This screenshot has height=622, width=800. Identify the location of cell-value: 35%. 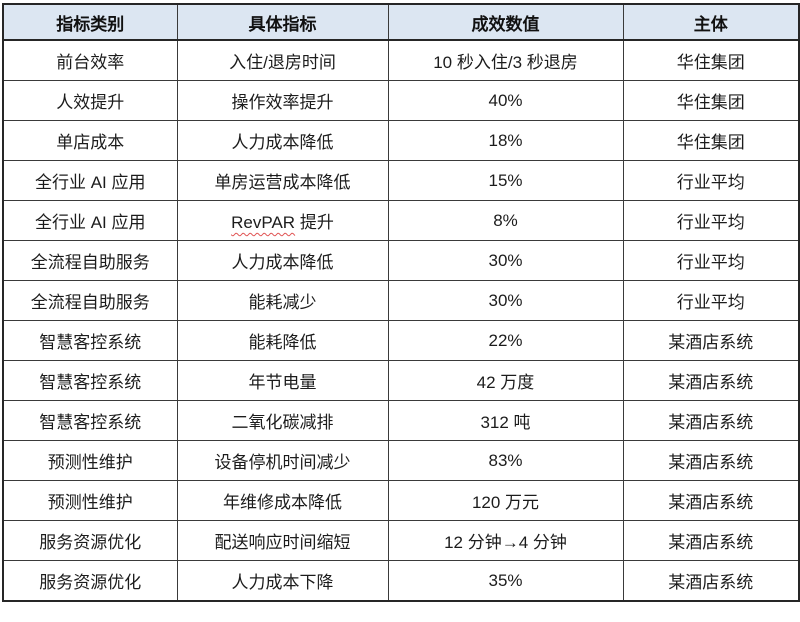
(505, 581).